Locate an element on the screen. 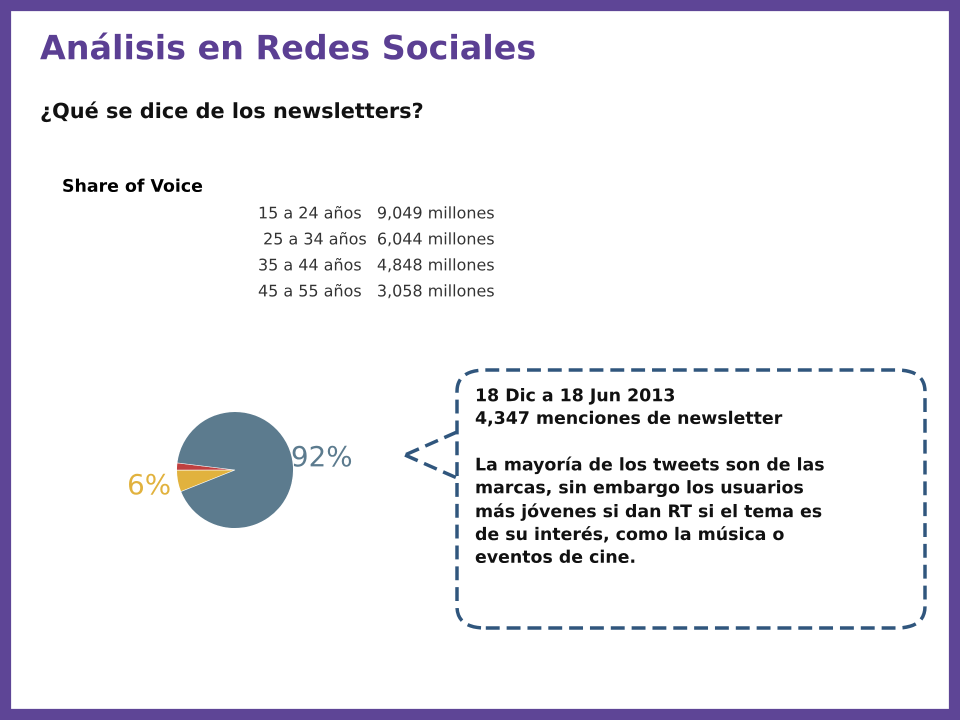  data-label: 6% is located at coordinates (149, 484).